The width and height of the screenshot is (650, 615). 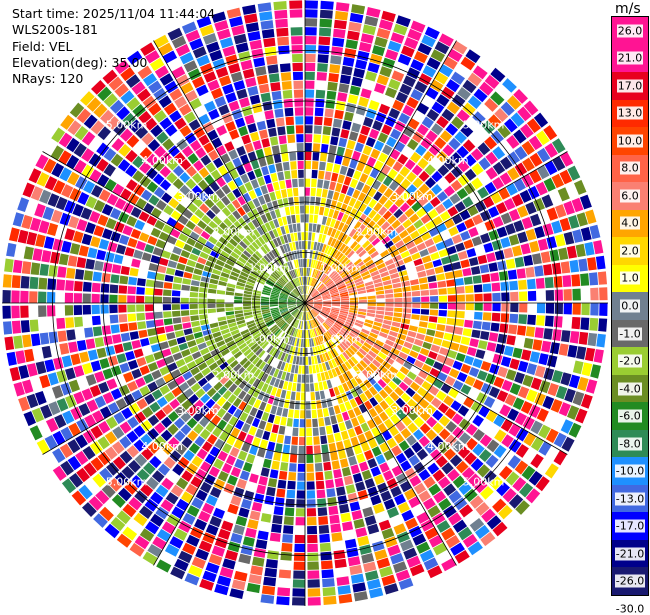 What do you see at coordinates (448, 446) in the screenshot?
I see `range-ring-label: 4.00km` at bounding box center [448, 446].